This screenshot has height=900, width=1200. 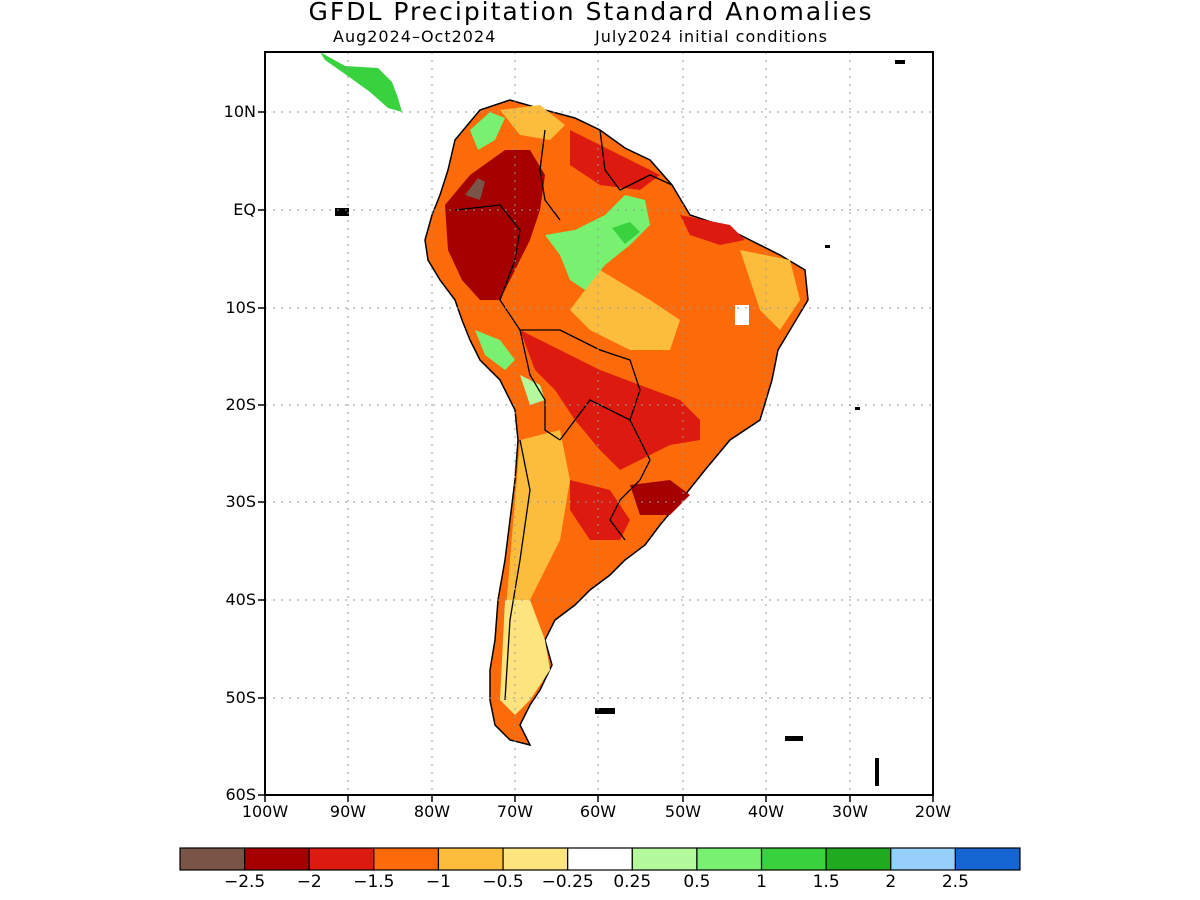 I want to click on lon-label: 50W, so click(x=683, y=811).